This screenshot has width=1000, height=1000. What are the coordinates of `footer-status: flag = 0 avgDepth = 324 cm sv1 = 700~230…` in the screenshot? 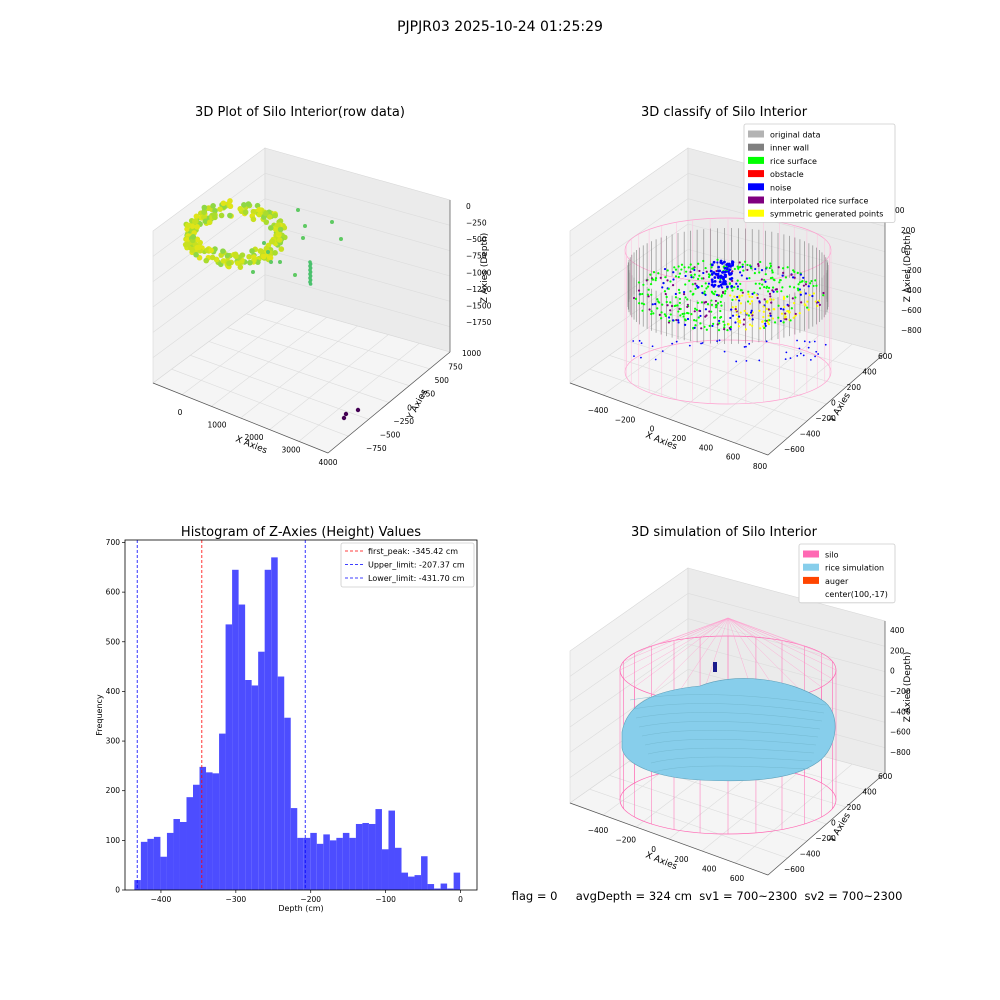 It's located at (707, 896).